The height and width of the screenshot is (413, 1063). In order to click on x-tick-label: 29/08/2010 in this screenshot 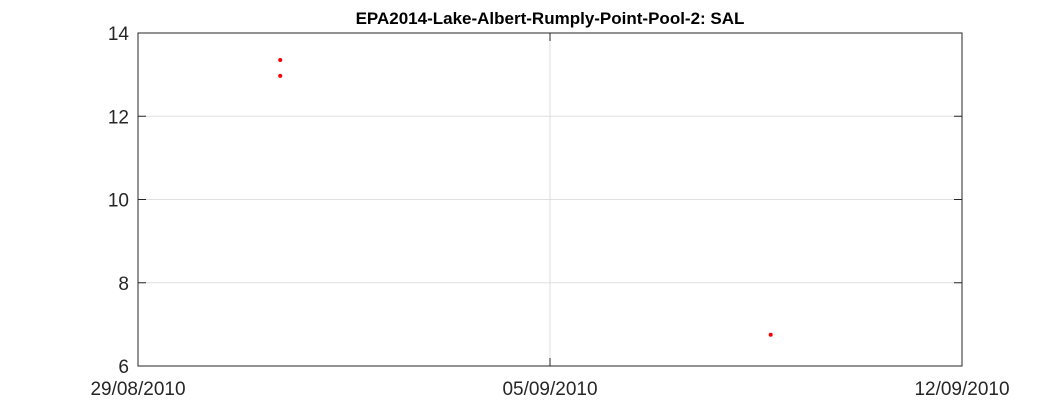, I will do `click(137, 389)`.